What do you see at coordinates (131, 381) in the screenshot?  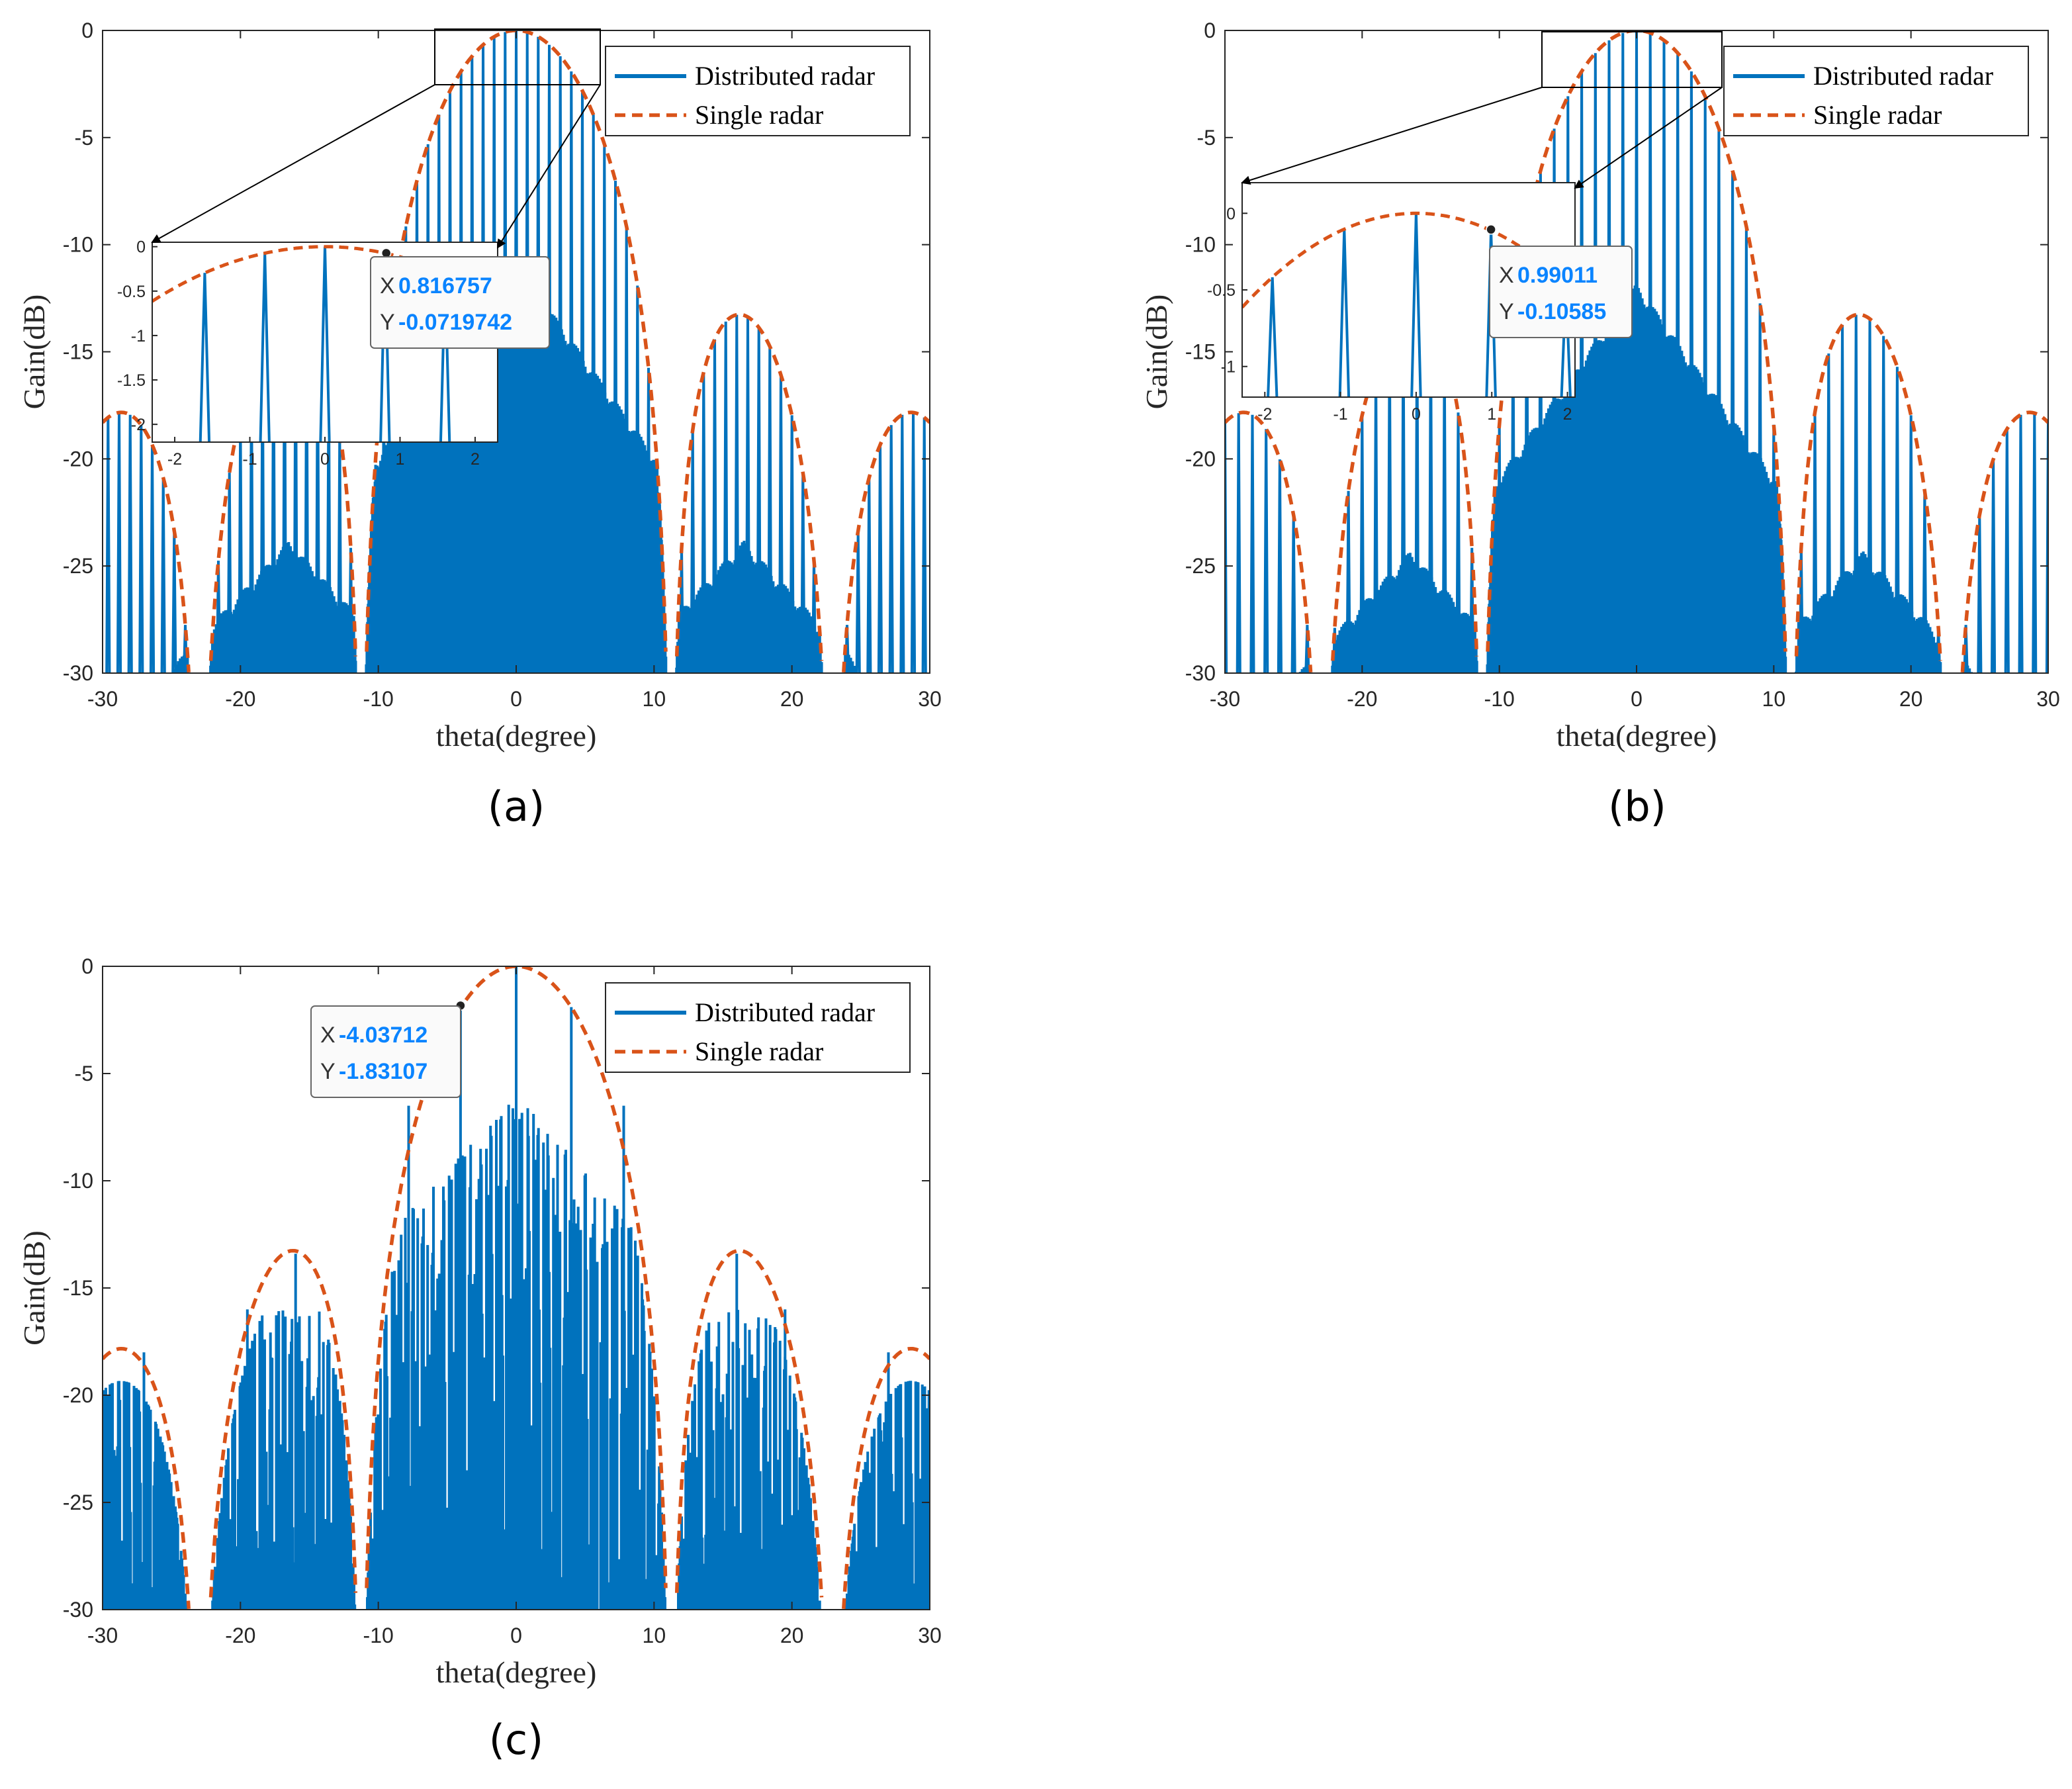 I see `inset-y-tick-label: -1.5` at bounding box center [131, 381].